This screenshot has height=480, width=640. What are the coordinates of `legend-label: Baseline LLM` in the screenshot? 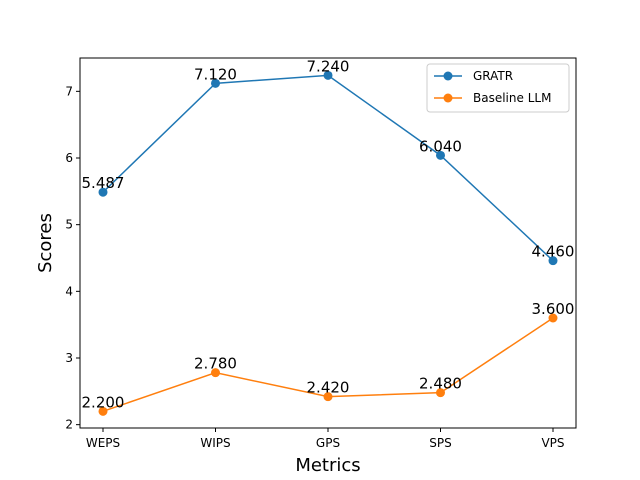 It's located at (512, 98).